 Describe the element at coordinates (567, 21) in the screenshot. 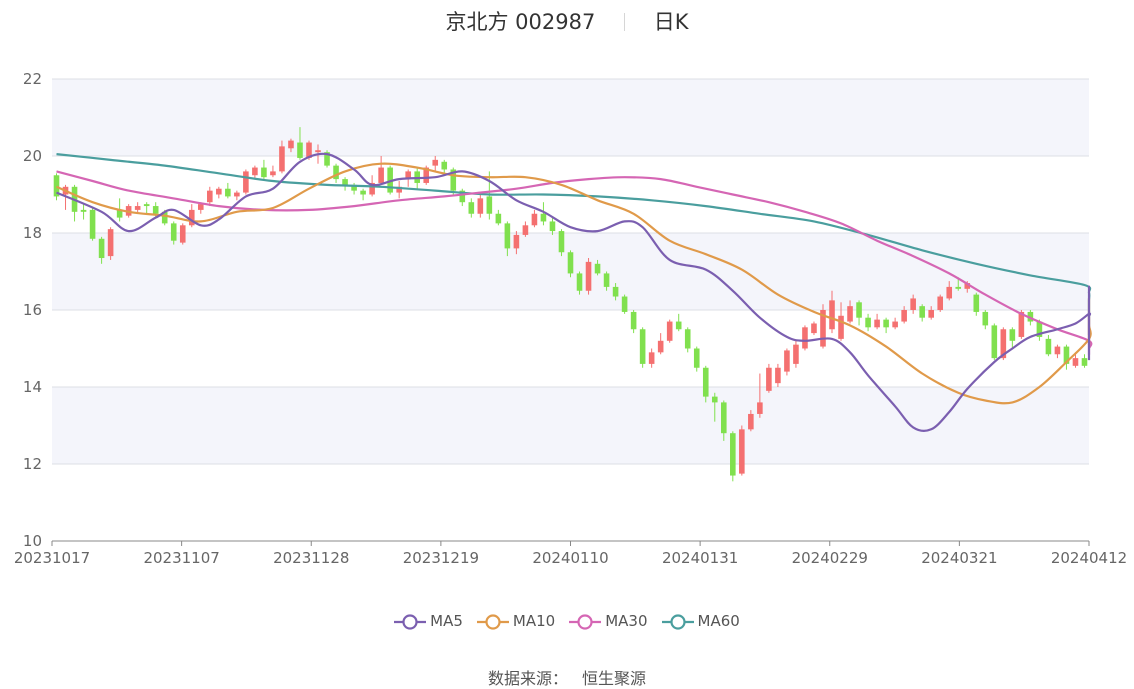

I see `chart-header: 京北方 002987 日K` at that location.